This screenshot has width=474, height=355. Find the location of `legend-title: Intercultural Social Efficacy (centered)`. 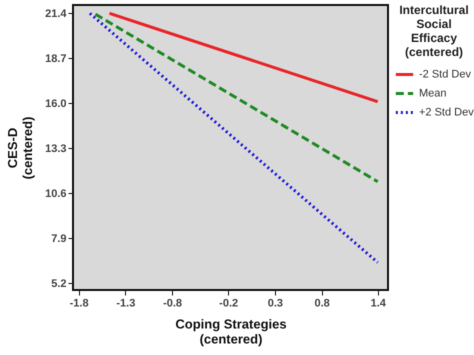

legend-title: Intercultural Social Efficacy (centered) is located at coordinates (434, 31).